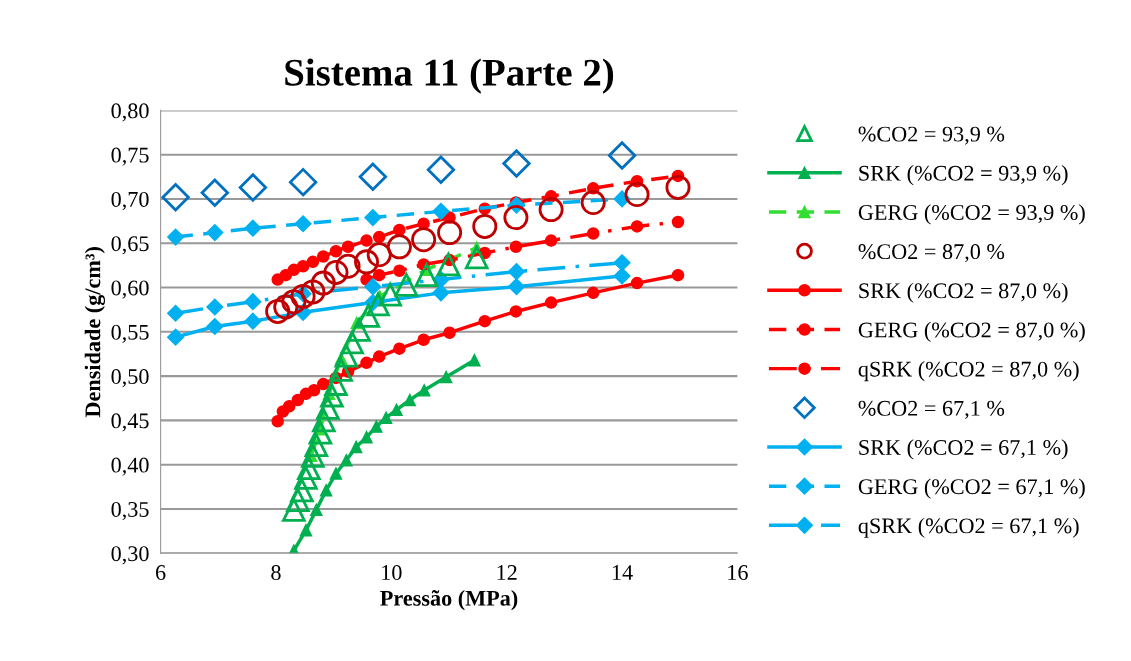 This screenshot has width=1131, height=661. Describe the element at coordinates (968, 371) in the screenshot. I see `legend-label: qSRK (%CO2 = 87,0 %)` at that location.